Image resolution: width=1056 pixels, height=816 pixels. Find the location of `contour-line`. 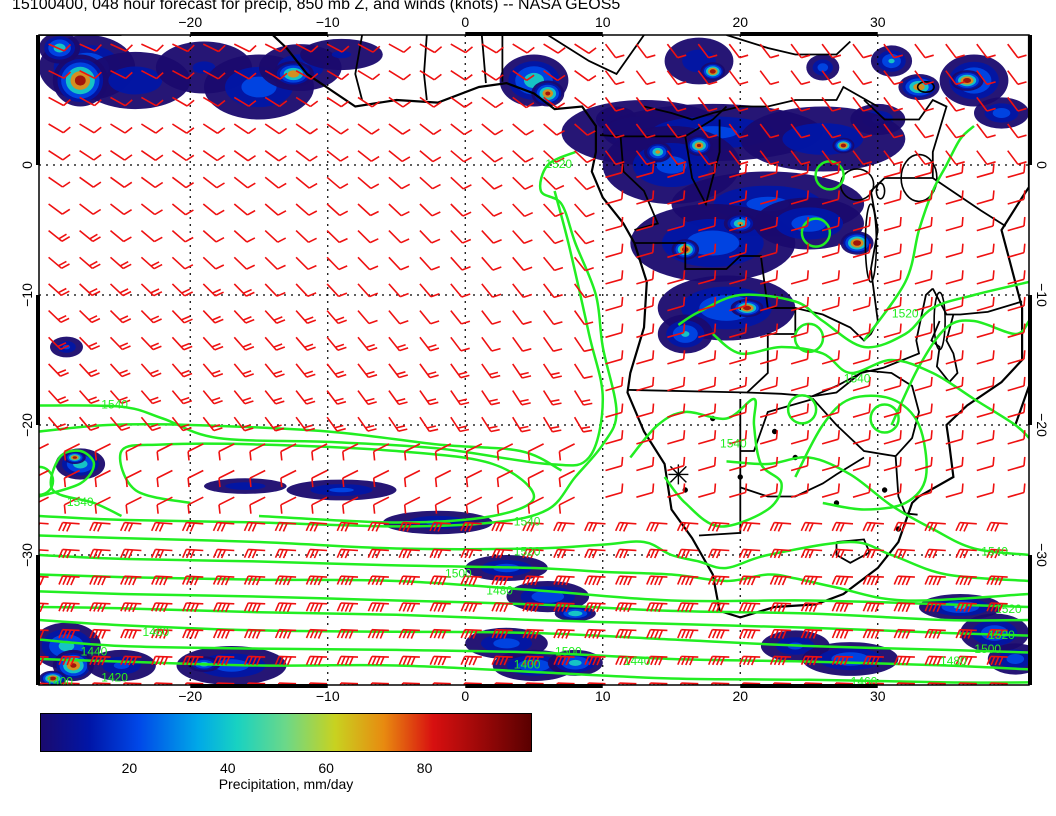

contour-line is located at coordinates (877, 506).